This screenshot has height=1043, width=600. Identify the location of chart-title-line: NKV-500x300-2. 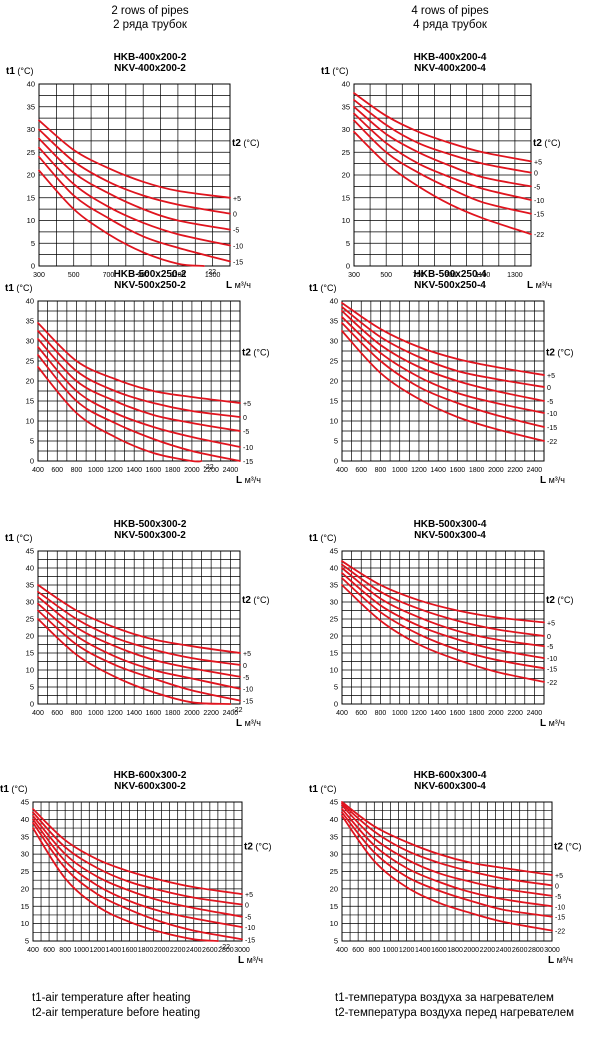
(150, 535).